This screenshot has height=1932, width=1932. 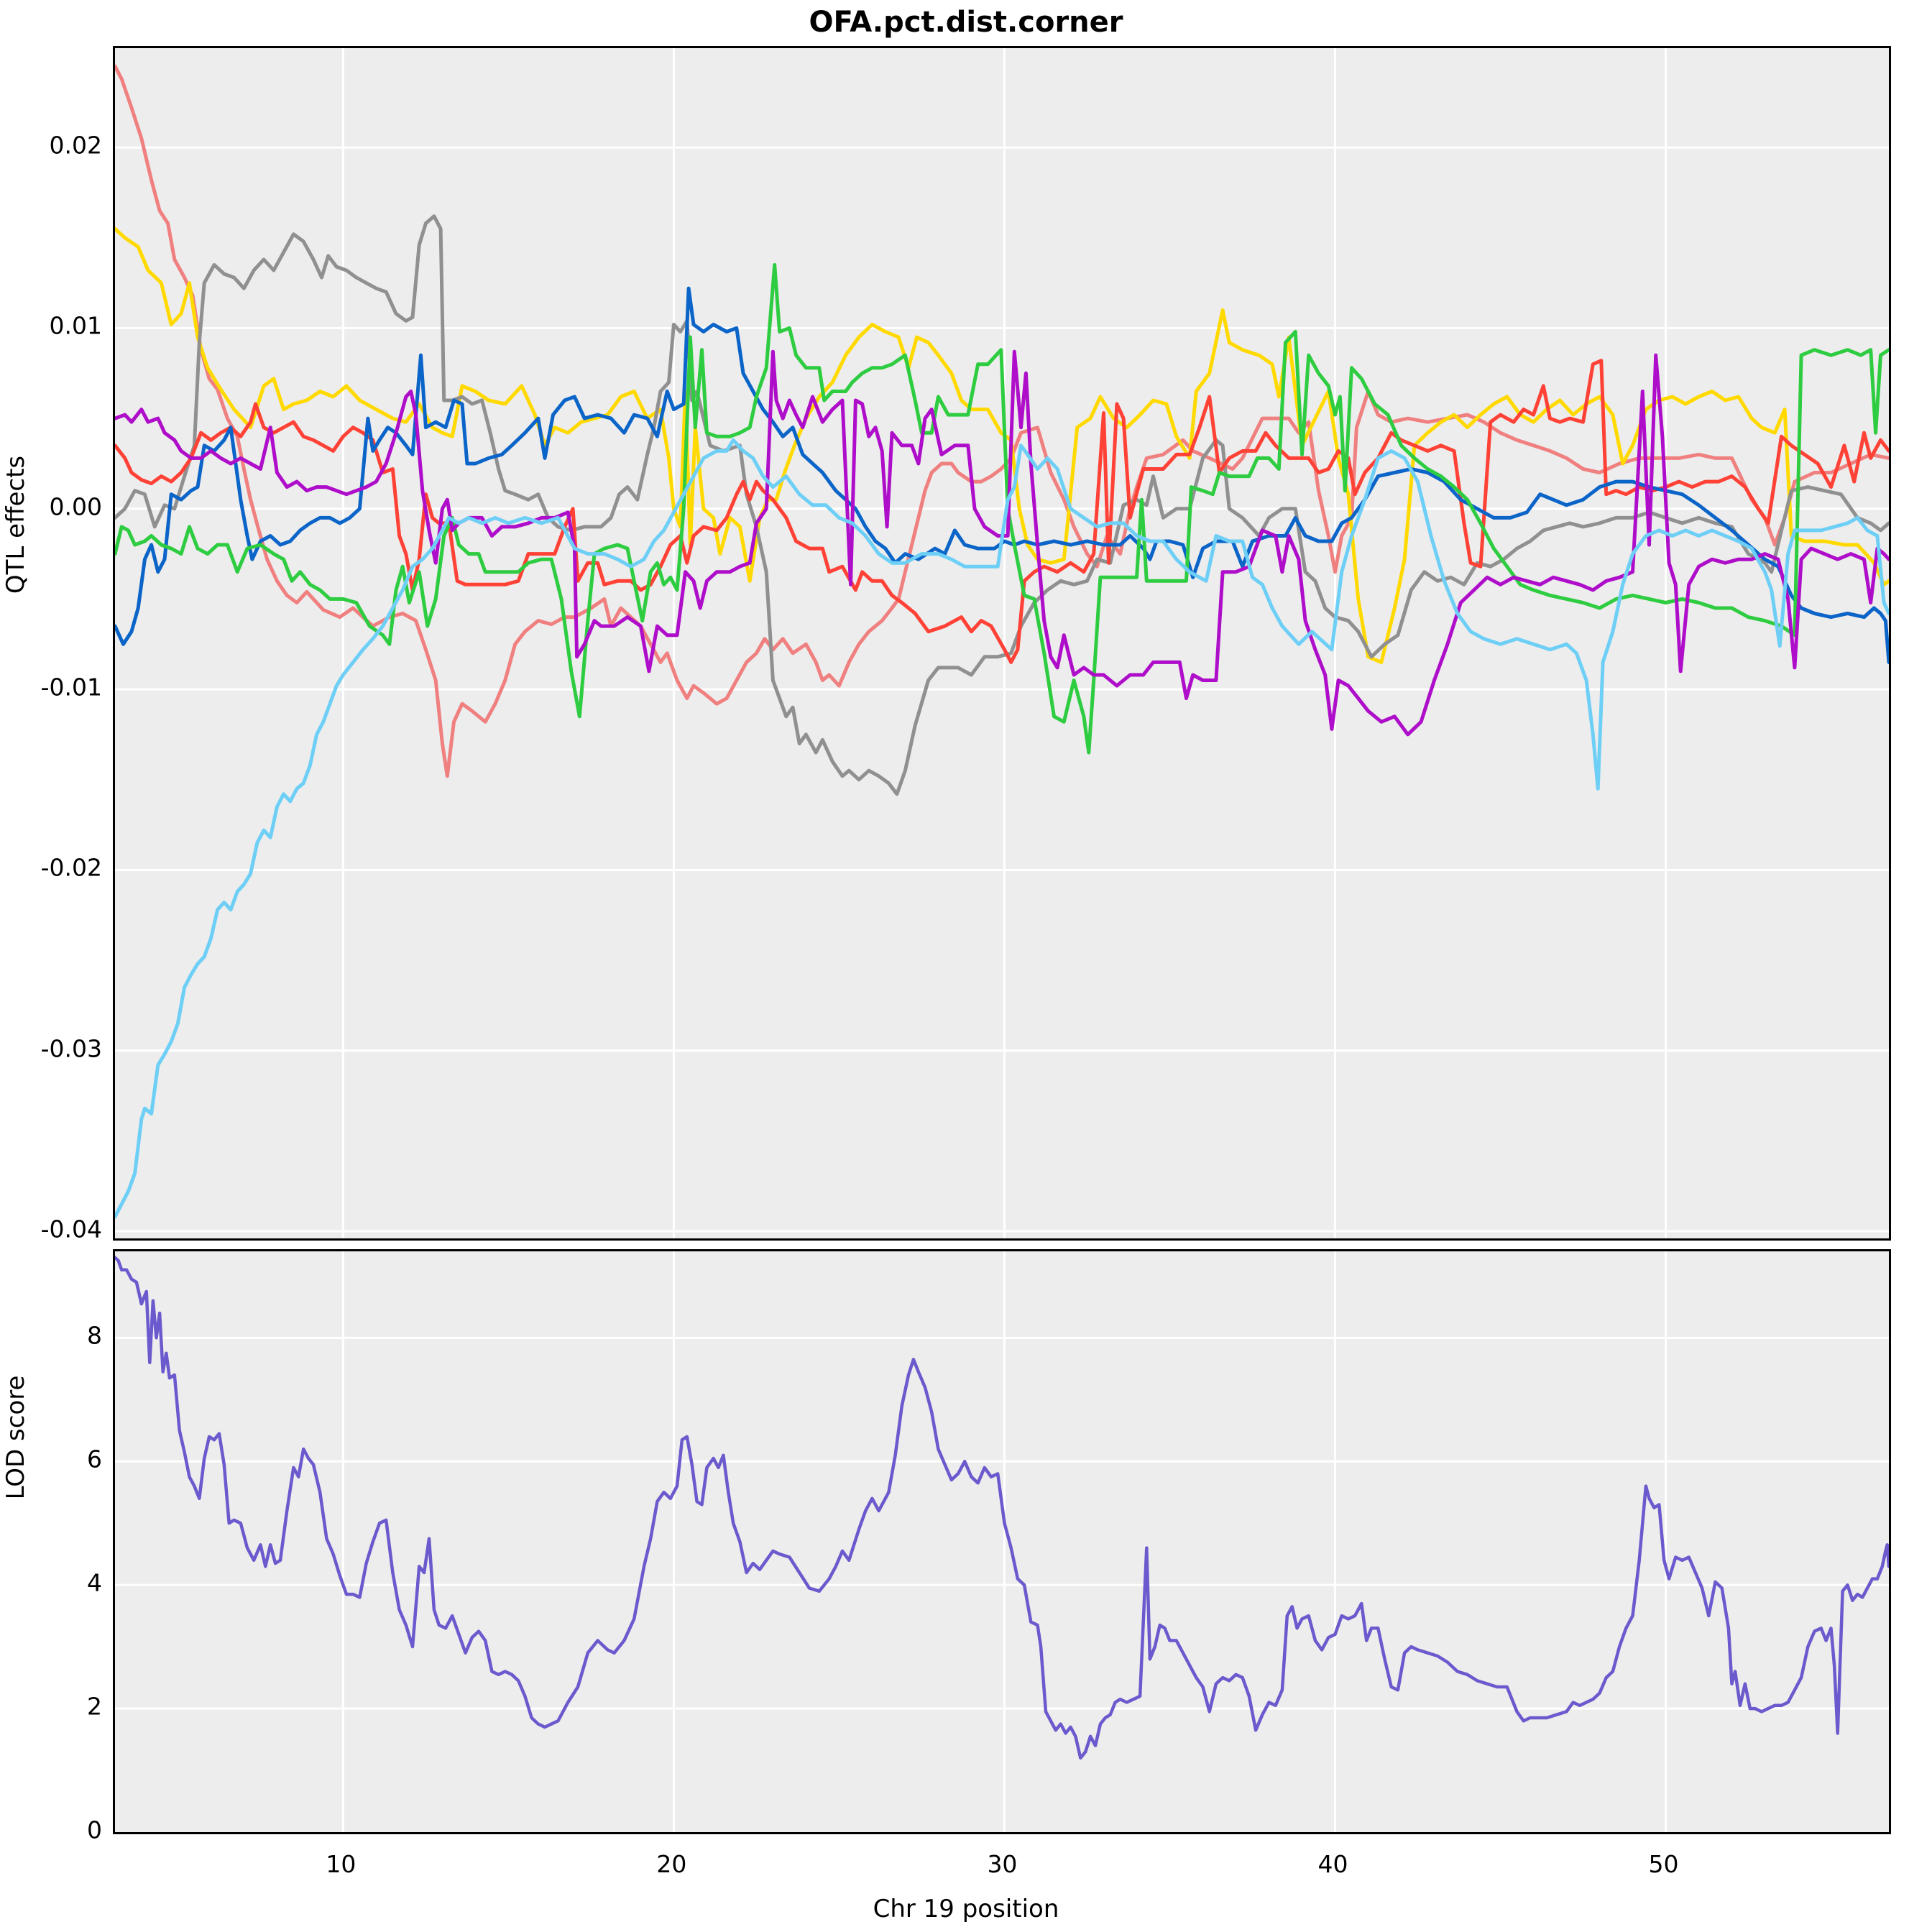 What do you see at coordinates (94, 1335) in the screenshot?
I see `y-tick-label: 8` at bounding box center [94, 1335].